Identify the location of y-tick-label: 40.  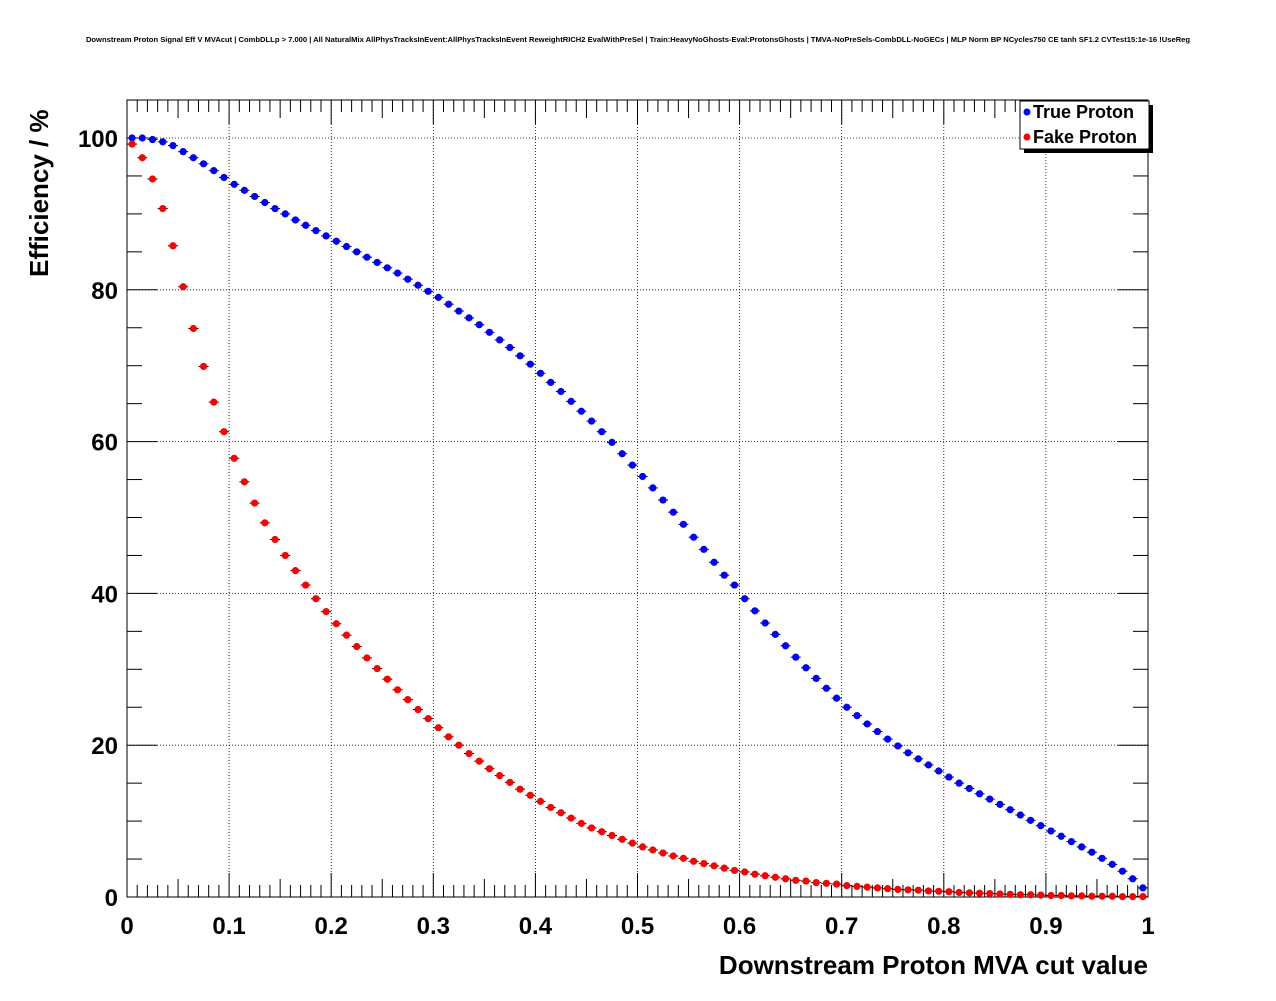
(104, 594).